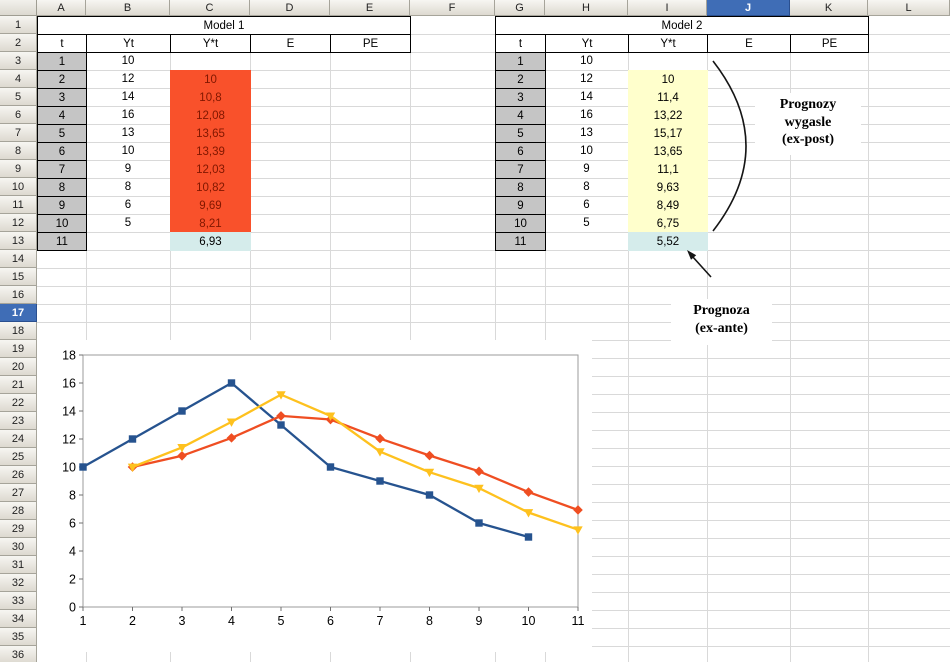 This screenshot has height=662, width=950. What do you see at coordinates (18, 313) in the screenshot?
I see `row-header-17: 17` at bounding box center [18, 313].